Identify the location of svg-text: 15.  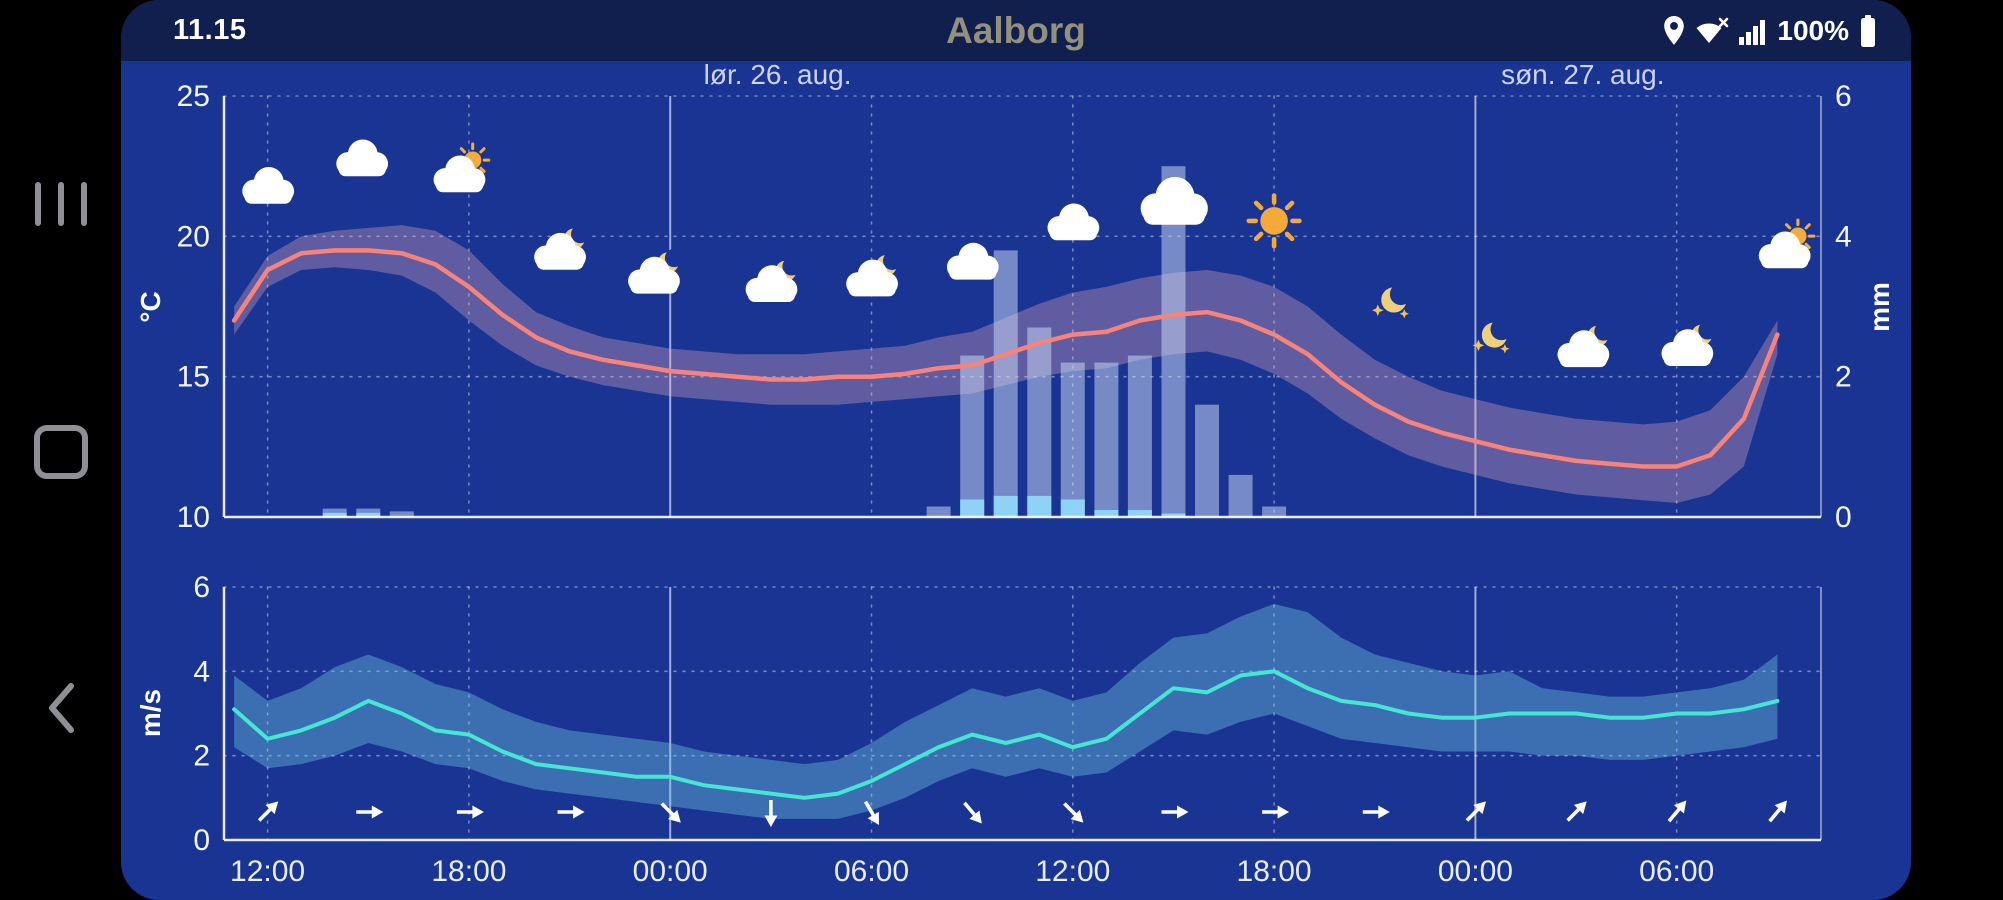
(193, 377).